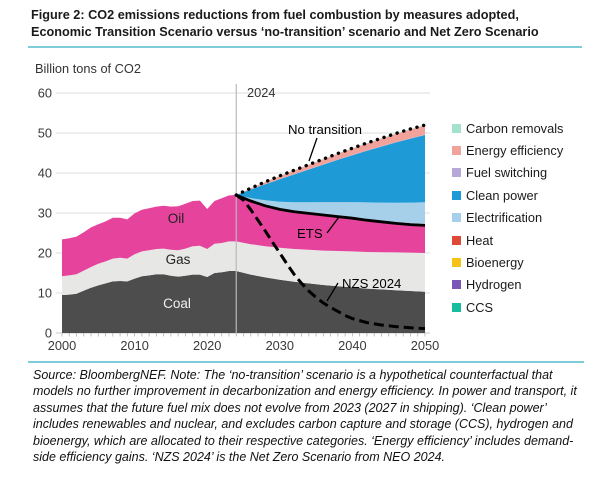  I want to click on legend-item-carbon-removals: Carbon removals, so click(507, 128).